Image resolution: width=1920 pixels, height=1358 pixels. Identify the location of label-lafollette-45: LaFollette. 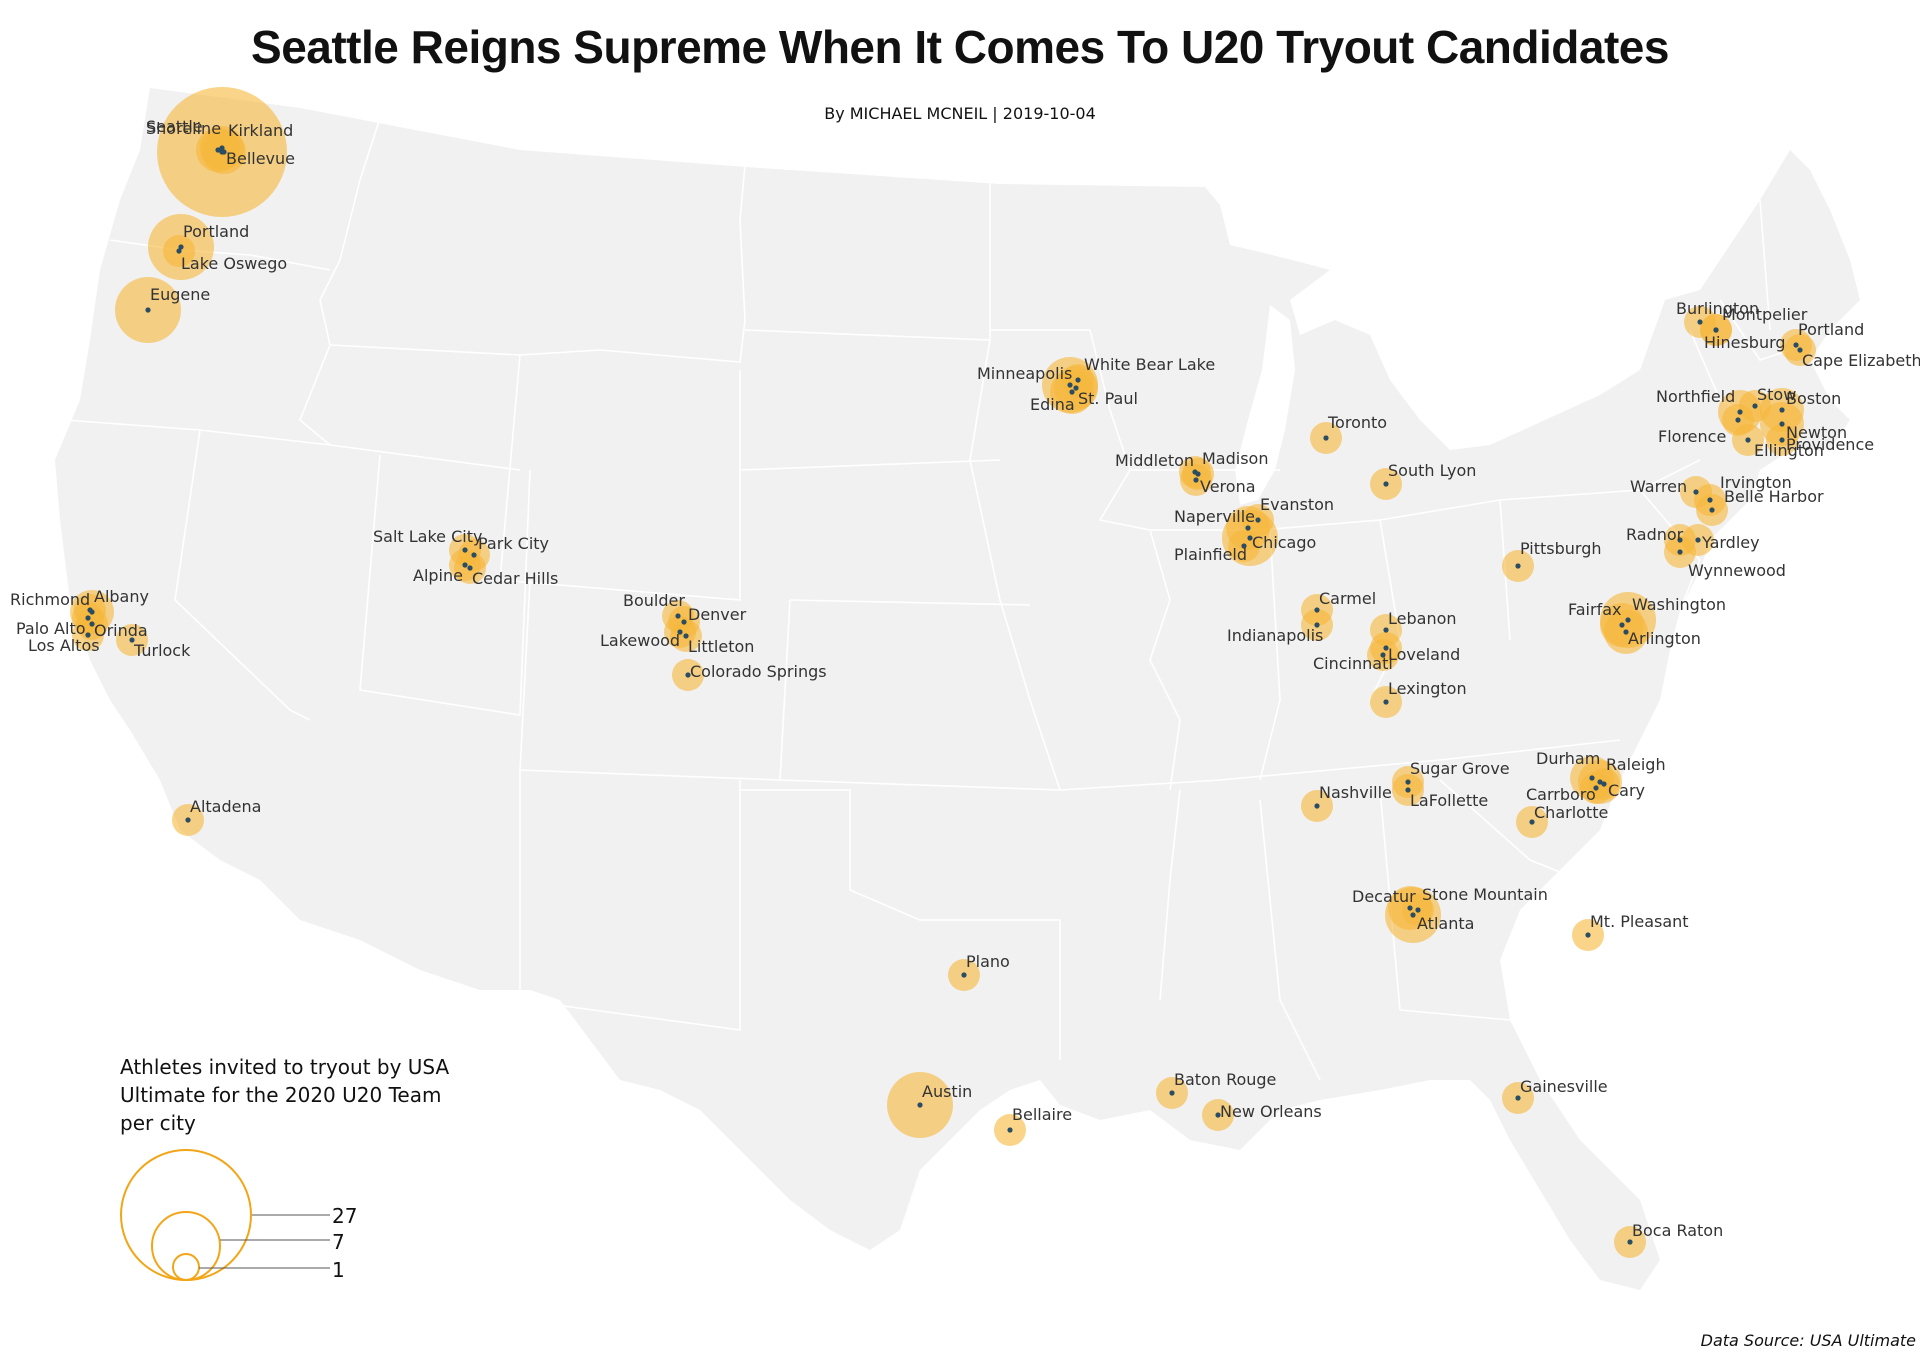
(1449, 800).